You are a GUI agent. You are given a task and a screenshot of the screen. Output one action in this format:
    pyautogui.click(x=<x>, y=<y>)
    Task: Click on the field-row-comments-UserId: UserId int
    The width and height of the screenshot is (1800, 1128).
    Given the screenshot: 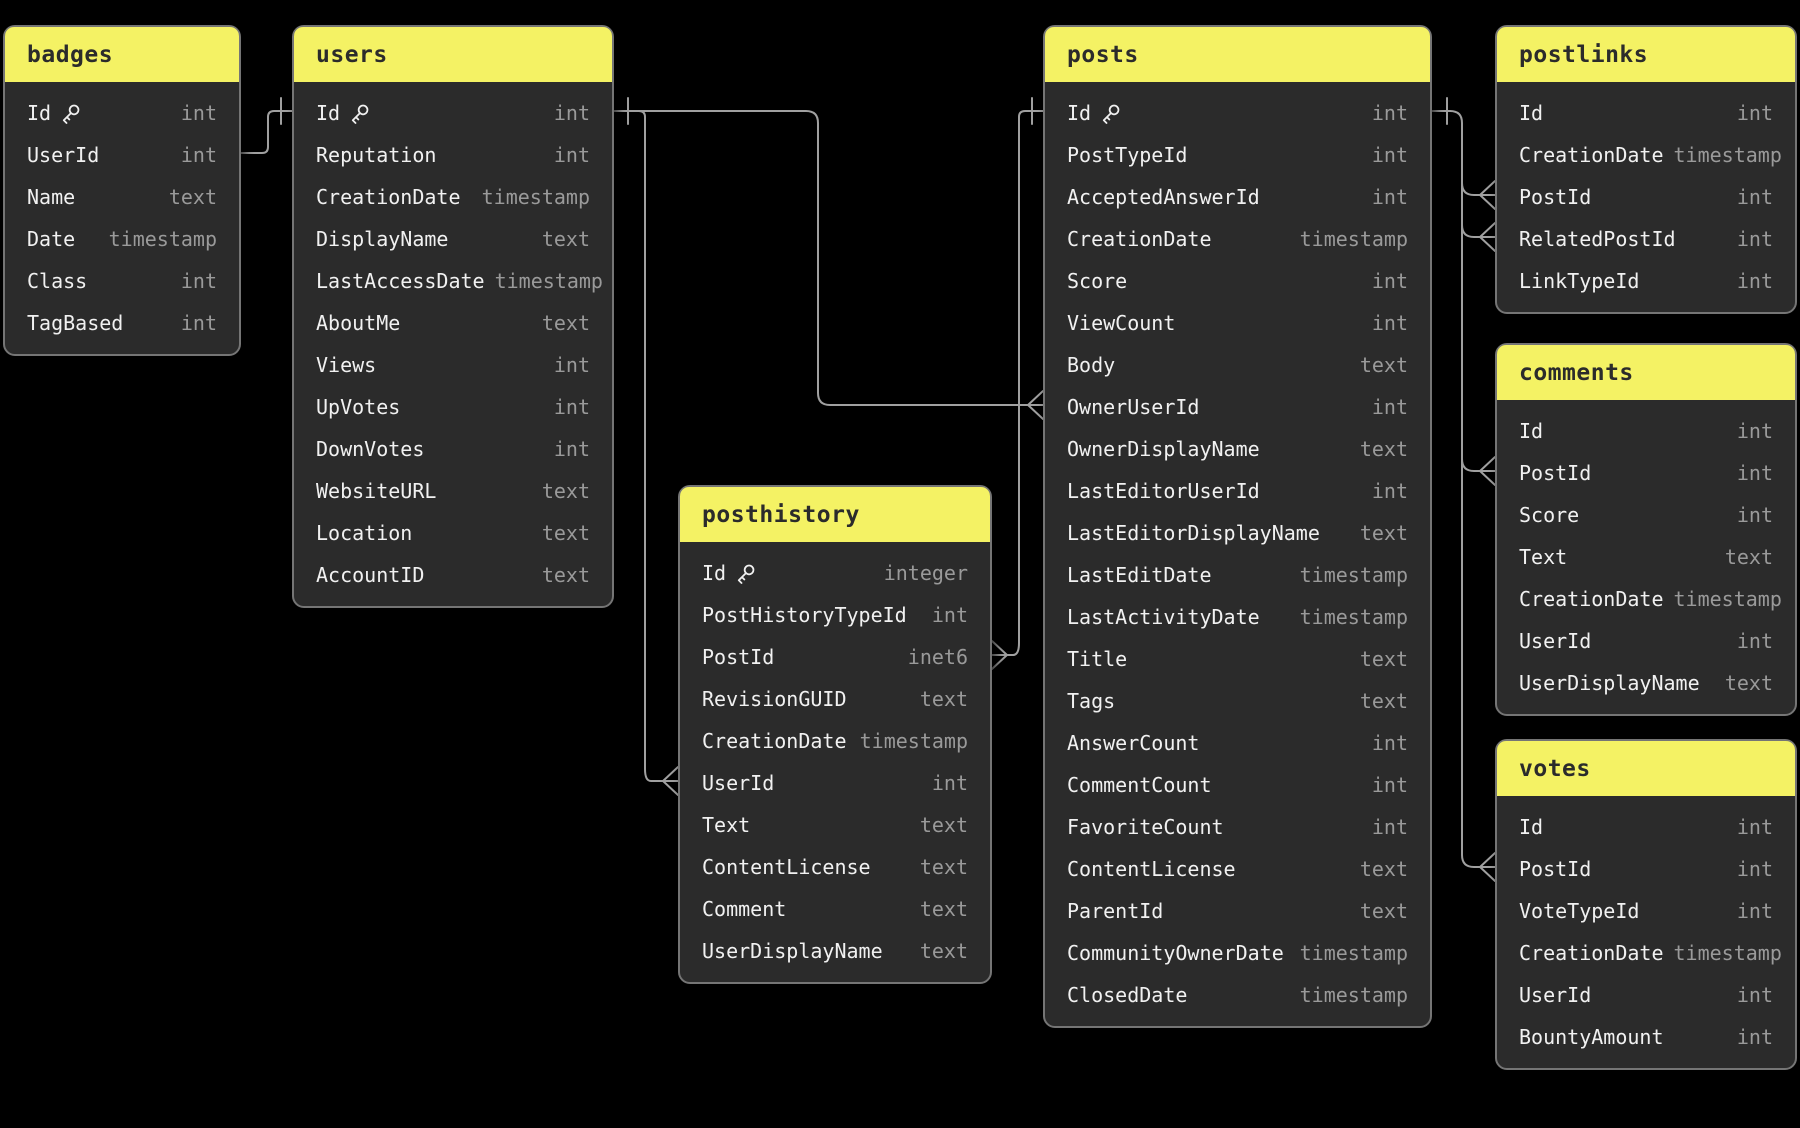 What is the action you would take?
    pyautogui.click(x=1646, y=641)
    